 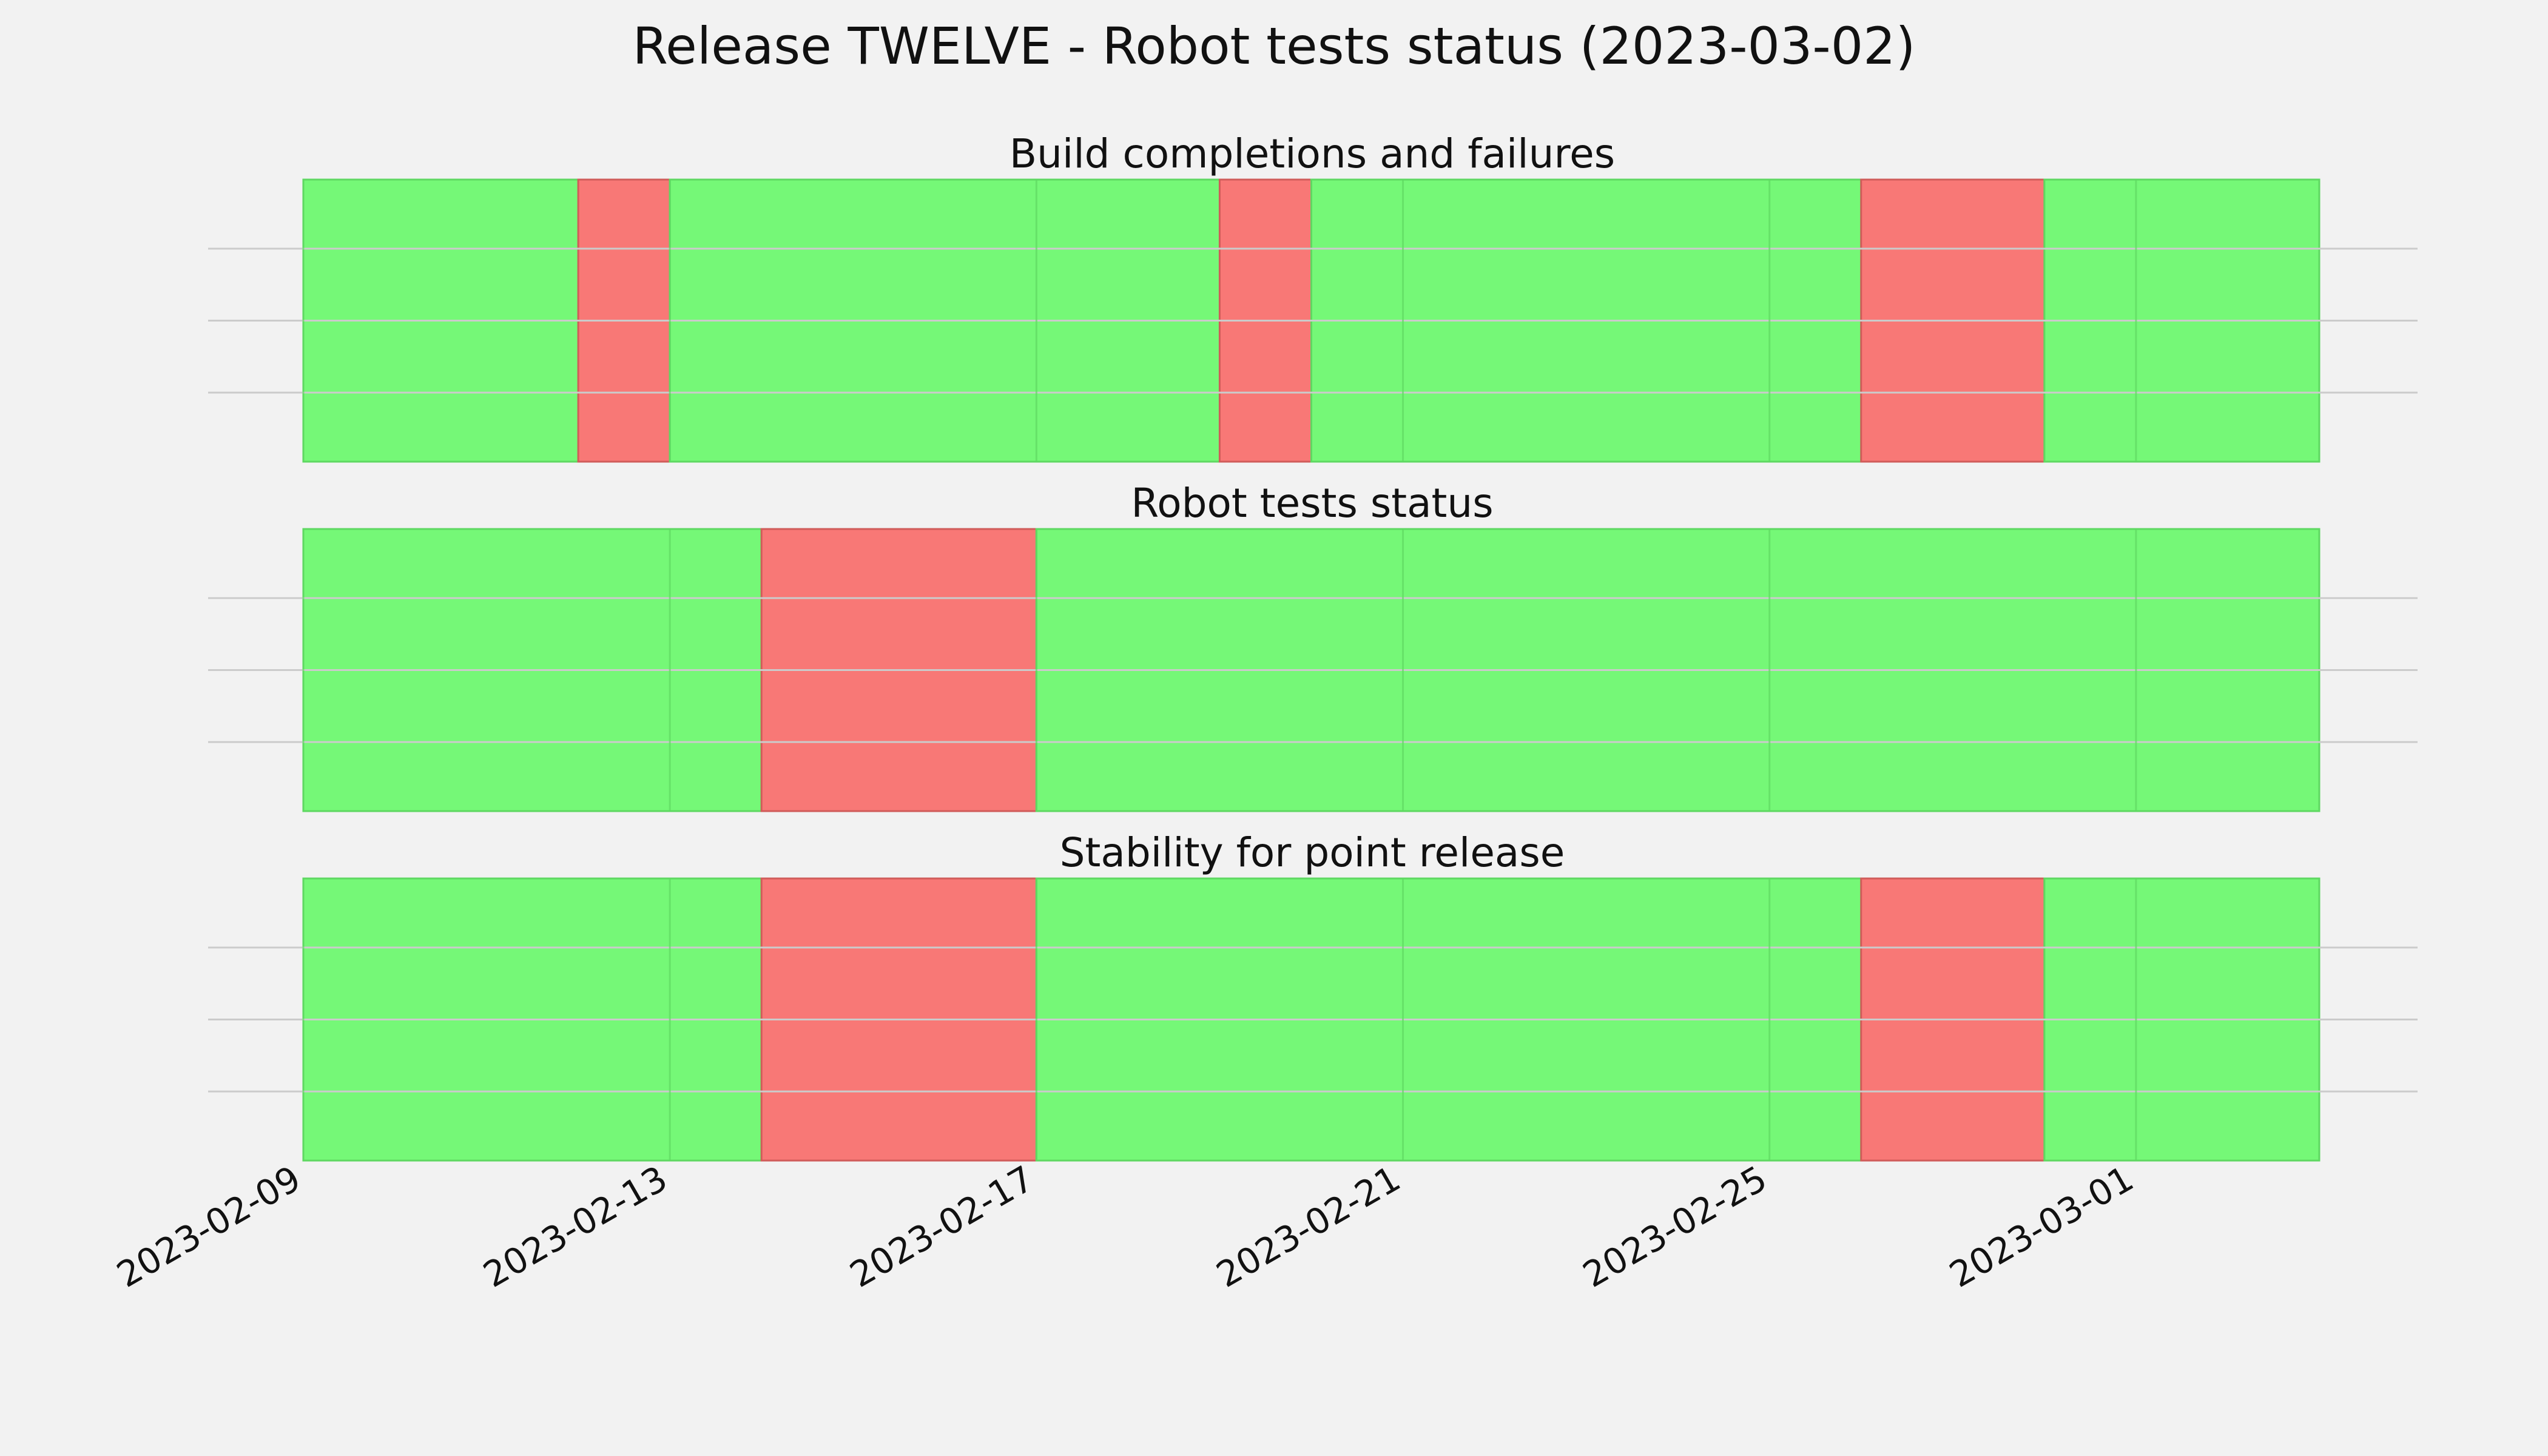 I want to click on panel-title: Robot tests status, so click(x=1312, y=503).